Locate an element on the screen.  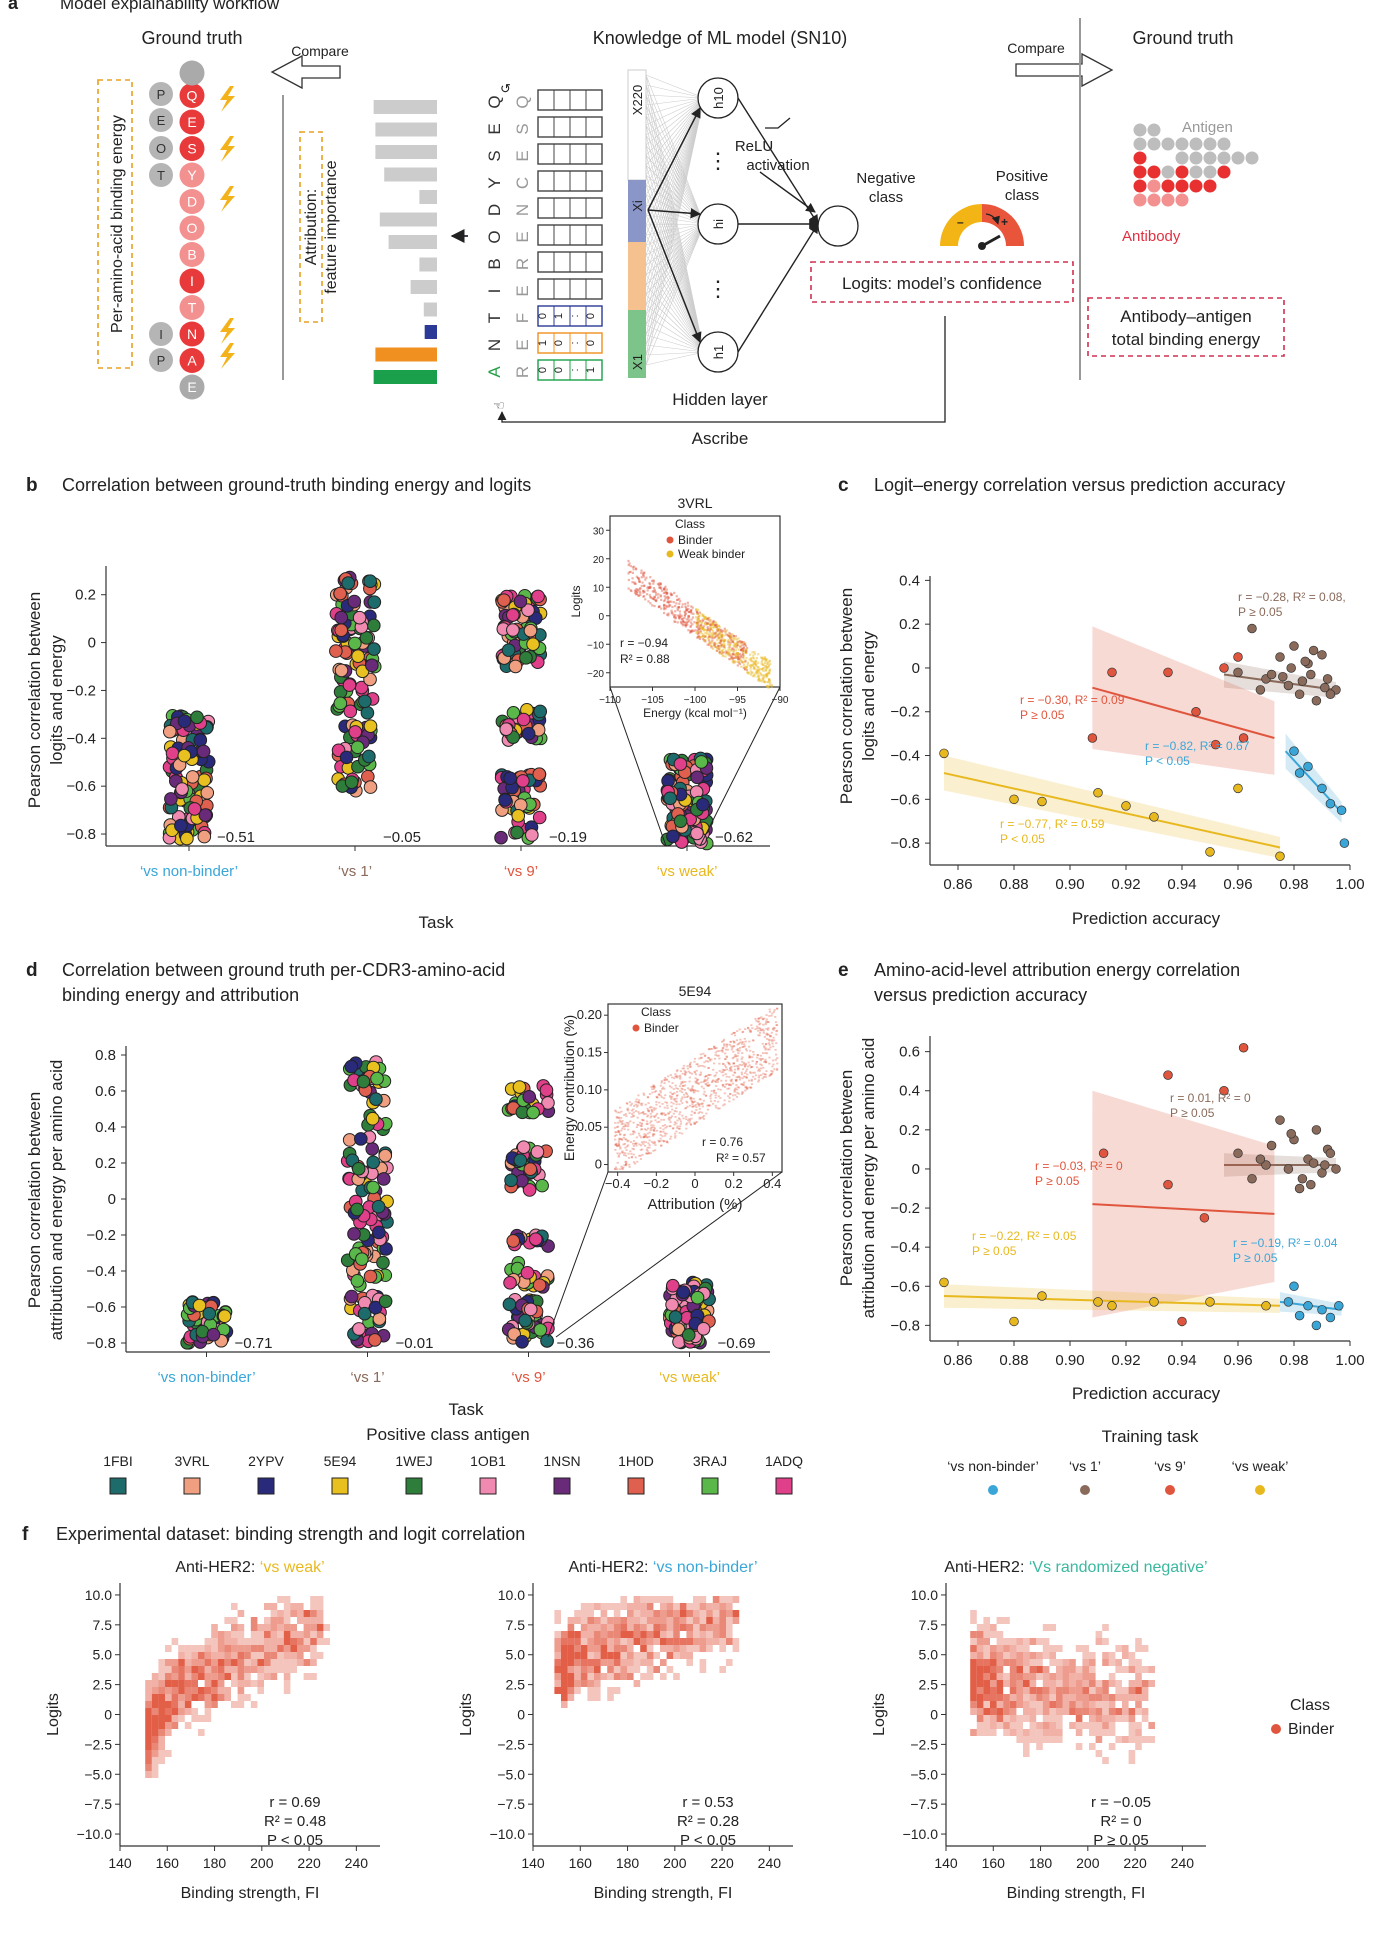
fit-stat: P ≥ 0.05 is located at coordinates (1042, 715).